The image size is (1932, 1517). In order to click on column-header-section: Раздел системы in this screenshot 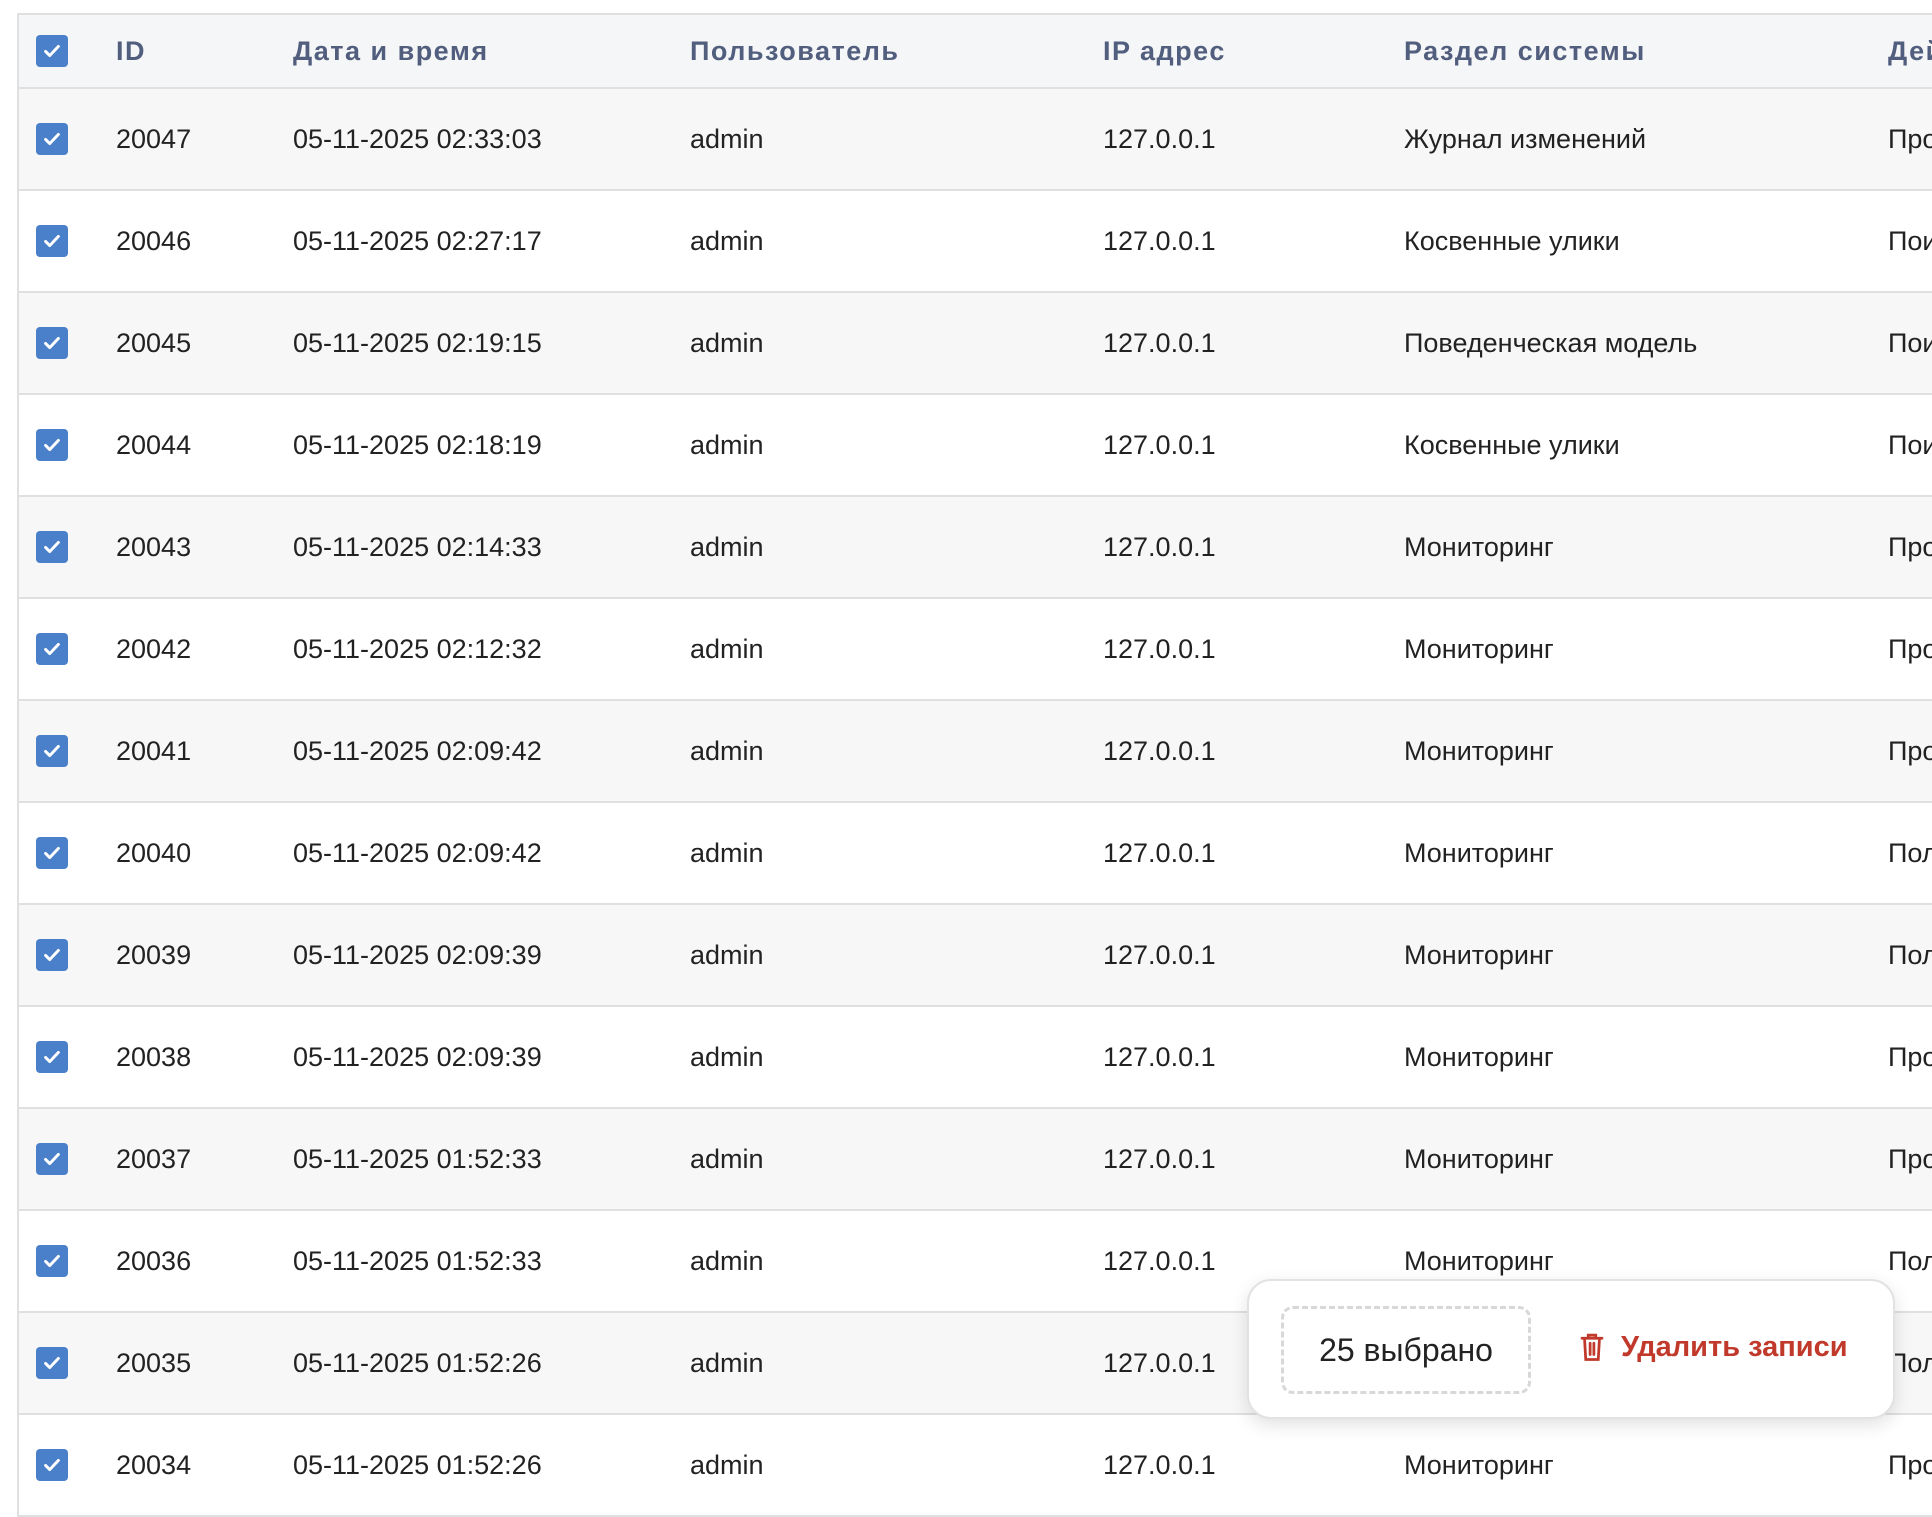, I will do `click(1525, 50)`.